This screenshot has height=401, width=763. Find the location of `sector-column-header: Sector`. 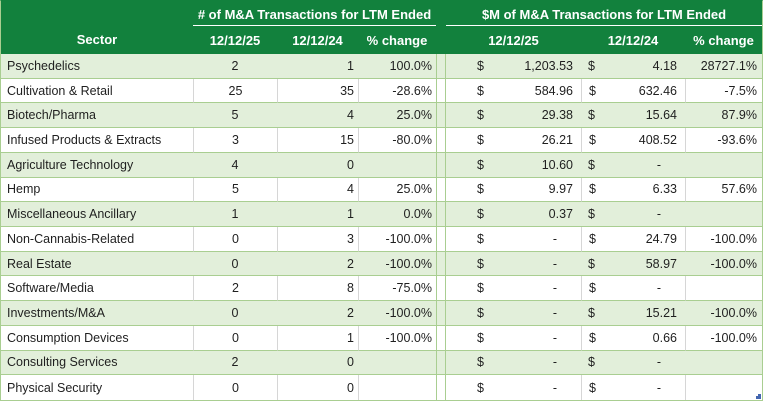

sector-column-header: Sector is located at coordinates (97, 39).